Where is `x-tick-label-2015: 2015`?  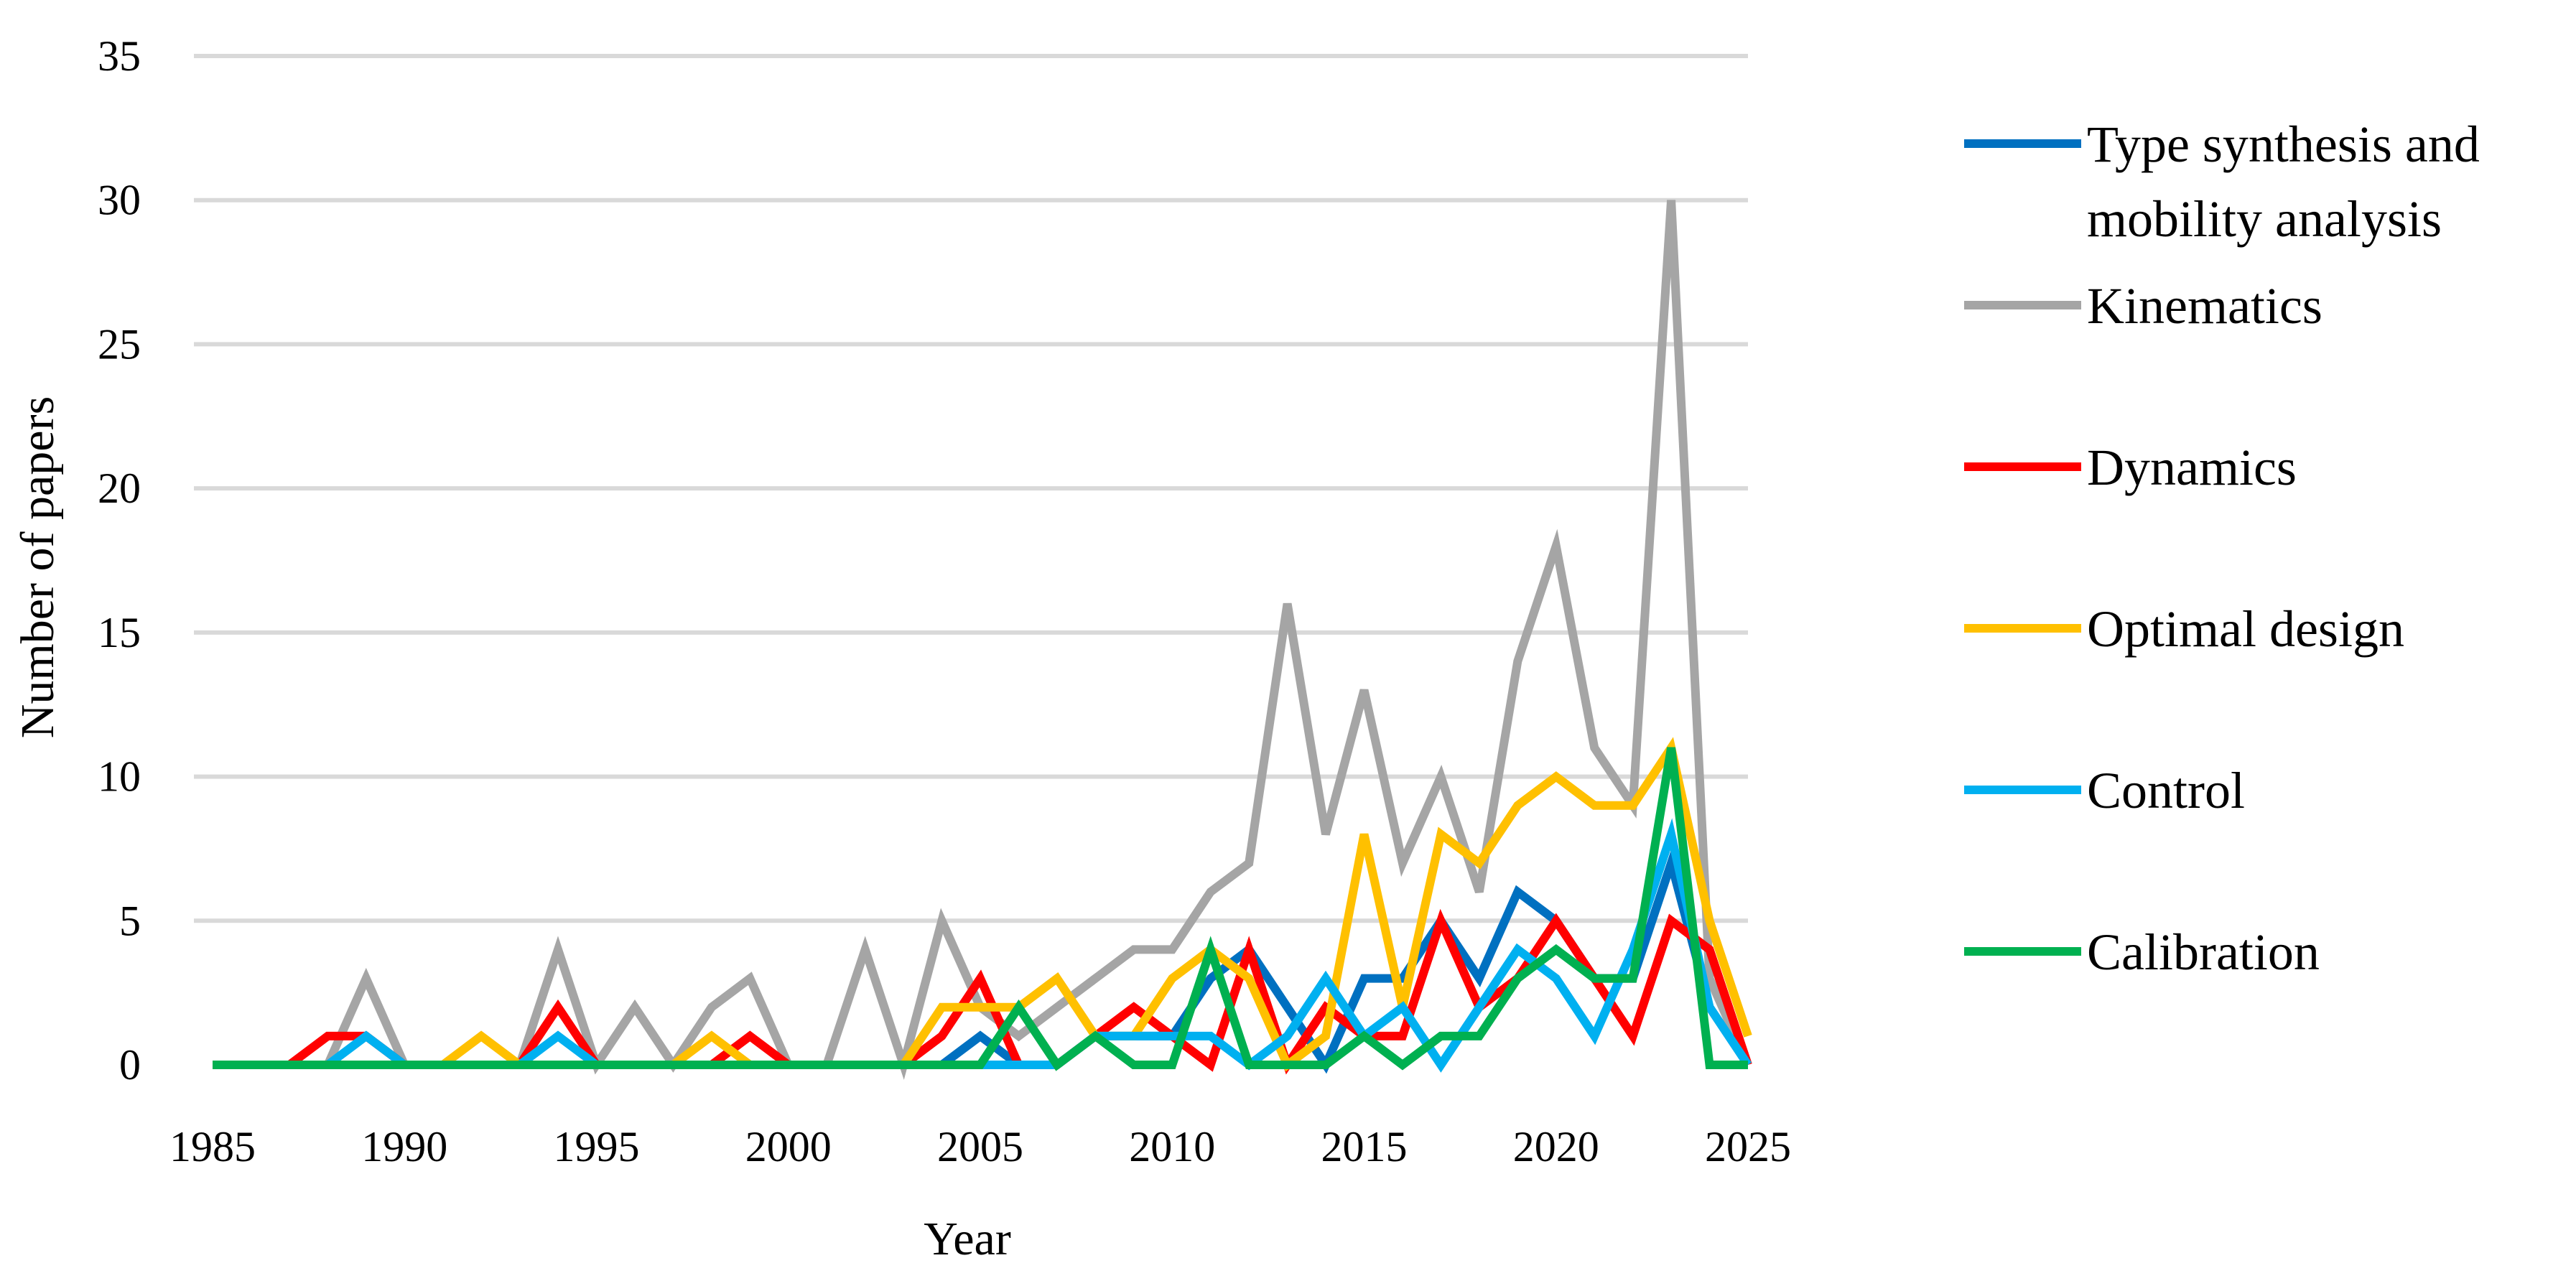 x-tick-label-2015: 2015 is located at coordinates (1364, 1146).